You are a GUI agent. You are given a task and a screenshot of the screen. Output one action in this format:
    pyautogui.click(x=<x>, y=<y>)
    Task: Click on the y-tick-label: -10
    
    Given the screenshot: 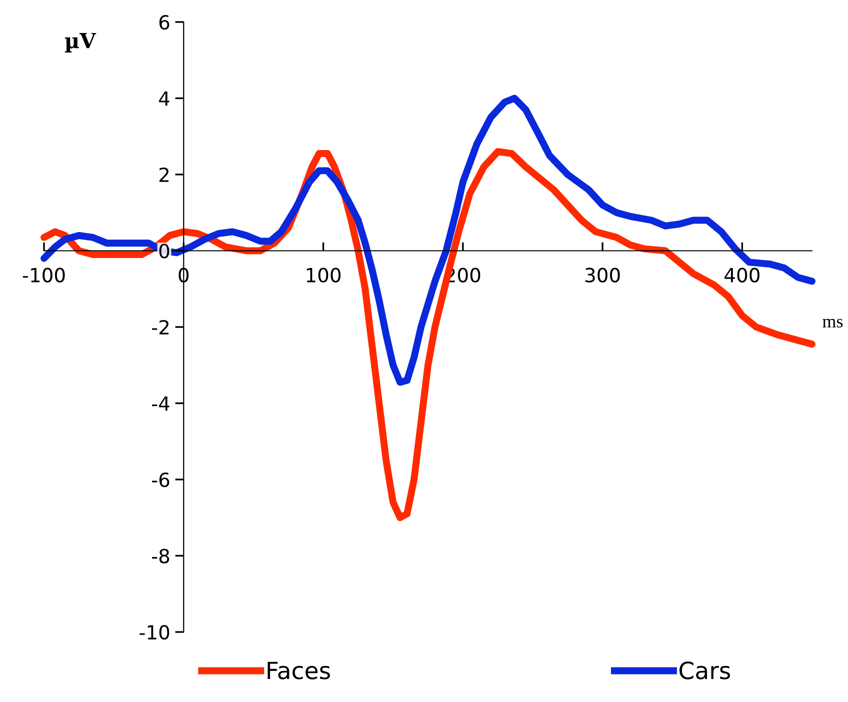 What is the action you would take?
    pyautogui.click(x=155, y=632)
    